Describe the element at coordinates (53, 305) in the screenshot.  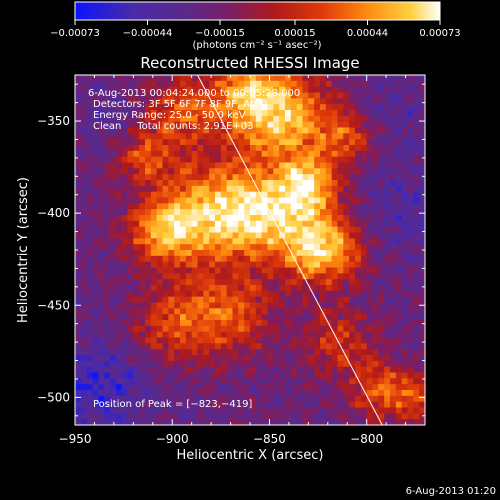
I see `y-tick-label: −450` at that location.